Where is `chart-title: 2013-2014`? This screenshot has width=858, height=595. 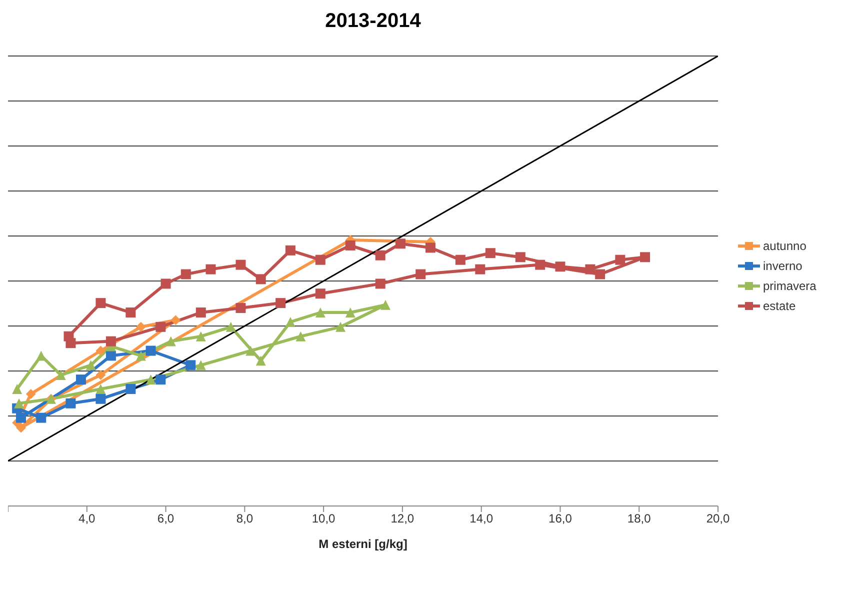
chart-title: 2013-2014 is located at coordinates (373, 22).